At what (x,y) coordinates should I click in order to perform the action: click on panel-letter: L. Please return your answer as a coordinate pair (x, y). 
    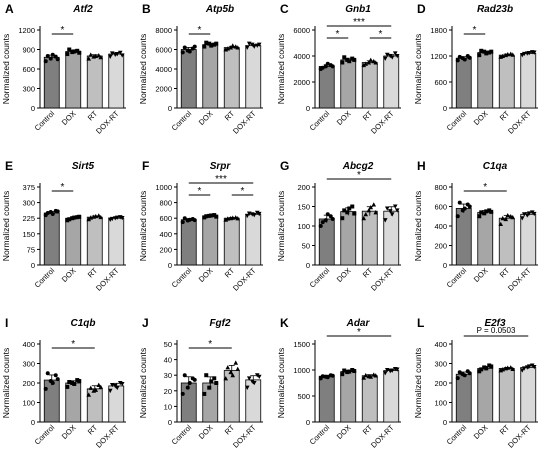
    Looking at the image, I should click on (420, 323).